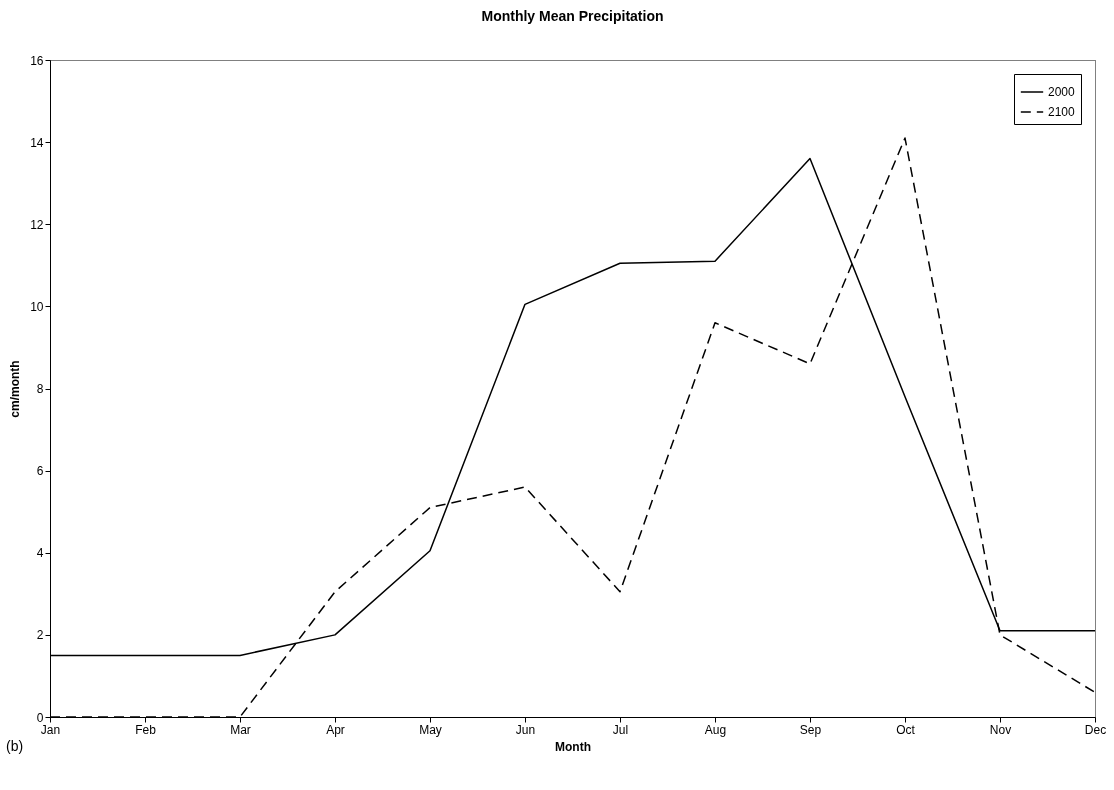 The width and height of the screenshot is (1114, 790). I want to click on y-tick-label: 0, so click(40, 717).